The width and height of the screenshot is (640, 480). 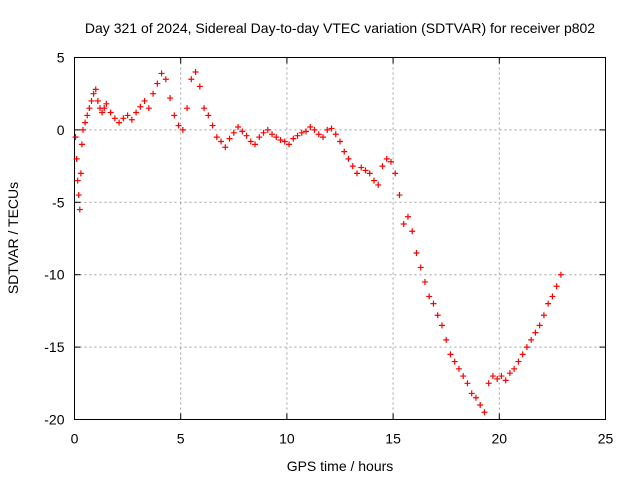 I want to click on y-tick-label: -20, so click(x=54, y=420).